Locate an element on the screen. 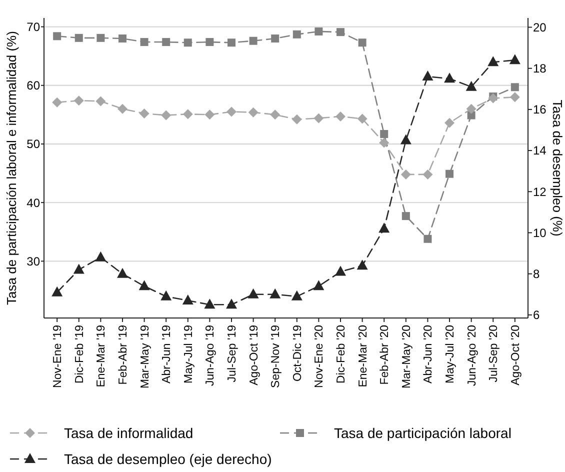 The height and width of the screenshot is (472, 565). x-tick-label: Nov-Ene '19 is located at coordinates (58, 356).